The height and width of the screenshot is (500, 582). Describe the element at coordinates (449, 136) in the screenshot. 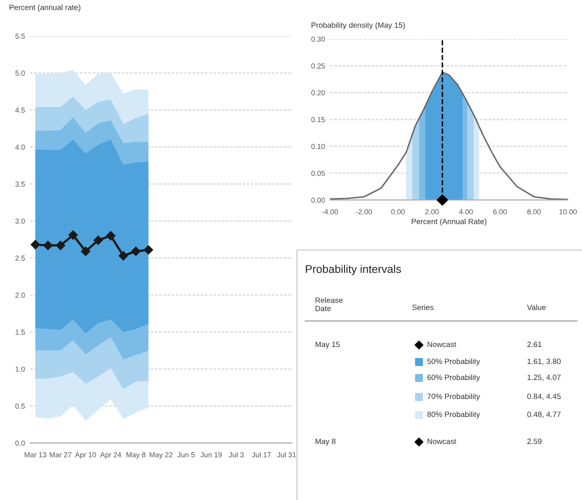

I see `line-series` at that location.